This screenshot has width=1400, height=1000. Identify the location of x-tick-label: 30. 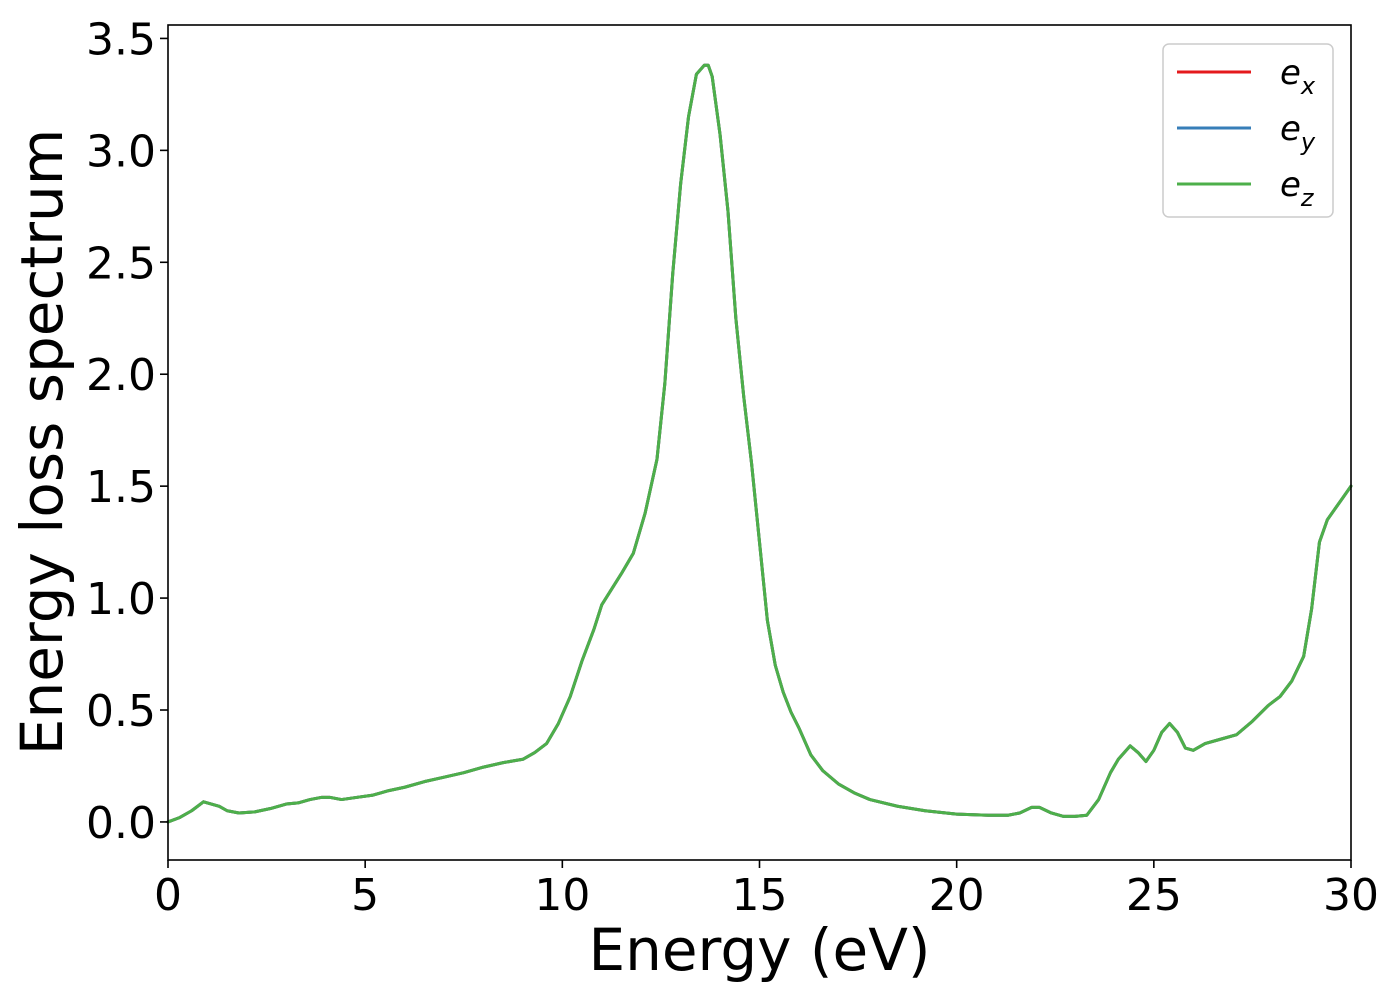
(1351, 895).